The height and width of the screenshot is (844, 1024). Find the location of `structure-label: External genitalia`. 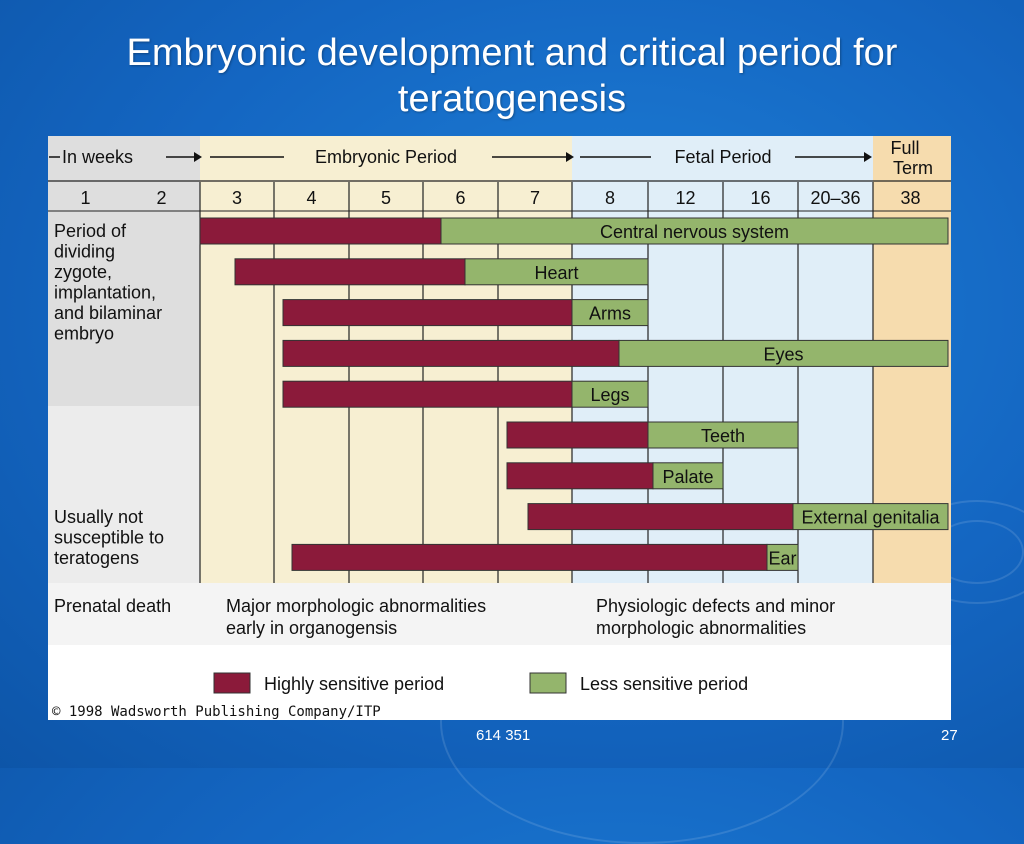

structure-label: External genitalia is located at coordinates (870, 518).